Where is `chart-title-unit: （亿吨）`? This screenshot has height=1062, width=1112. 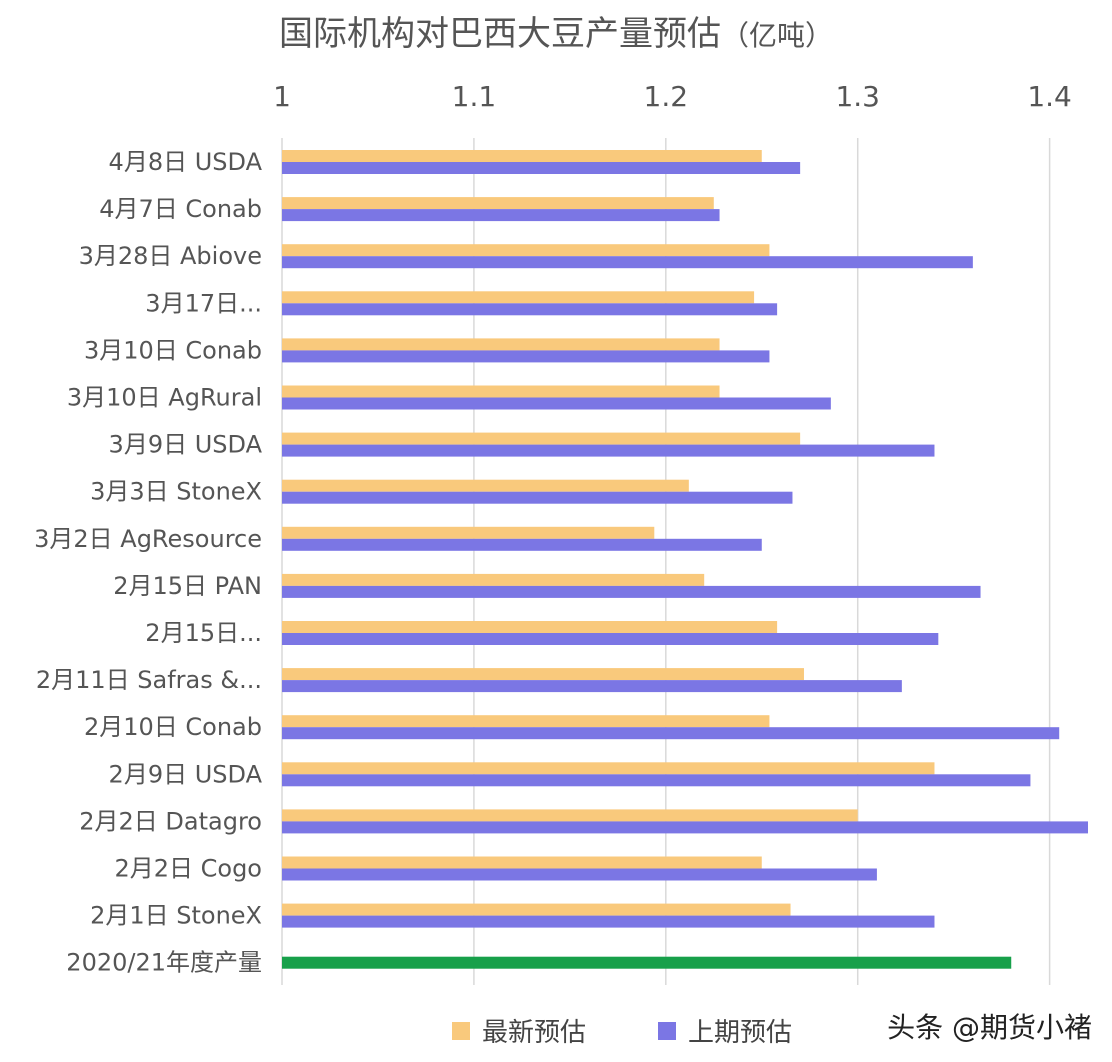 chart-title-unit: （亿吨） is located at coordinates (776, 35).